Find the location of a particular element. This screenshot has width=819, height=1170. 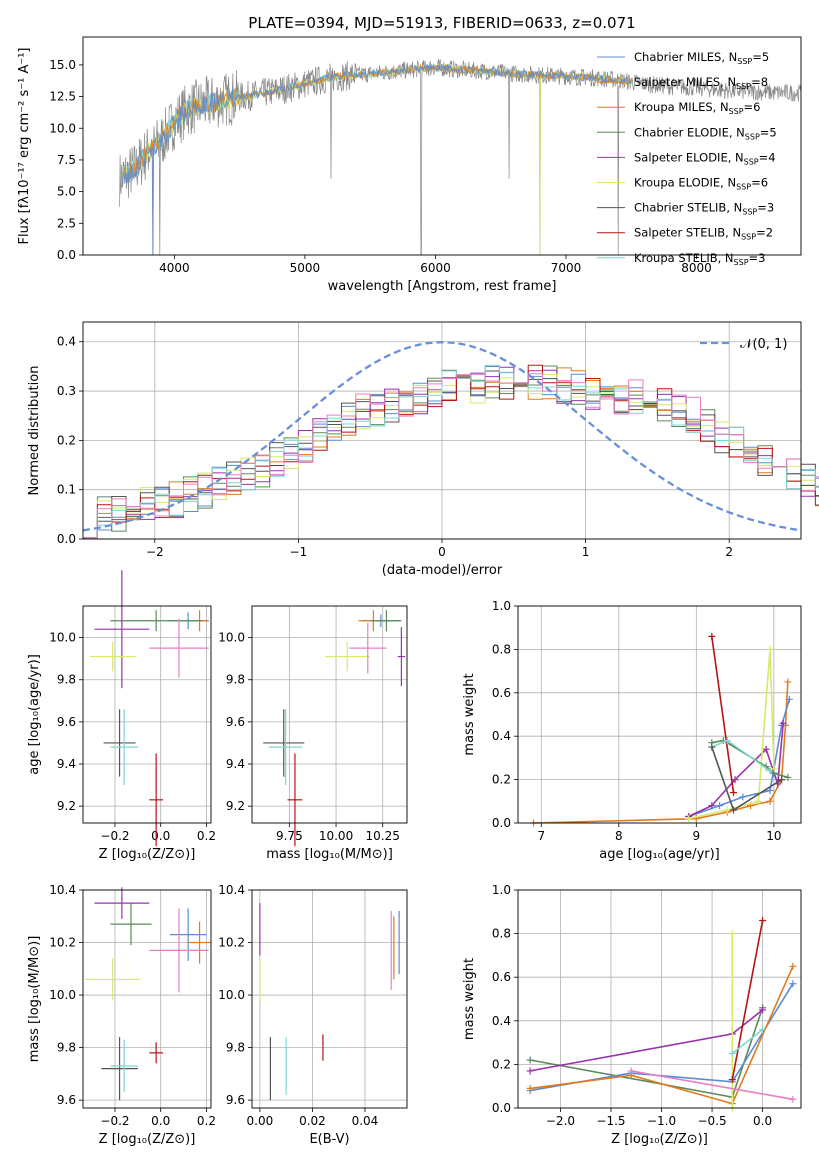

y-tick-label: 10.4 is located at coordinates (62, 890).